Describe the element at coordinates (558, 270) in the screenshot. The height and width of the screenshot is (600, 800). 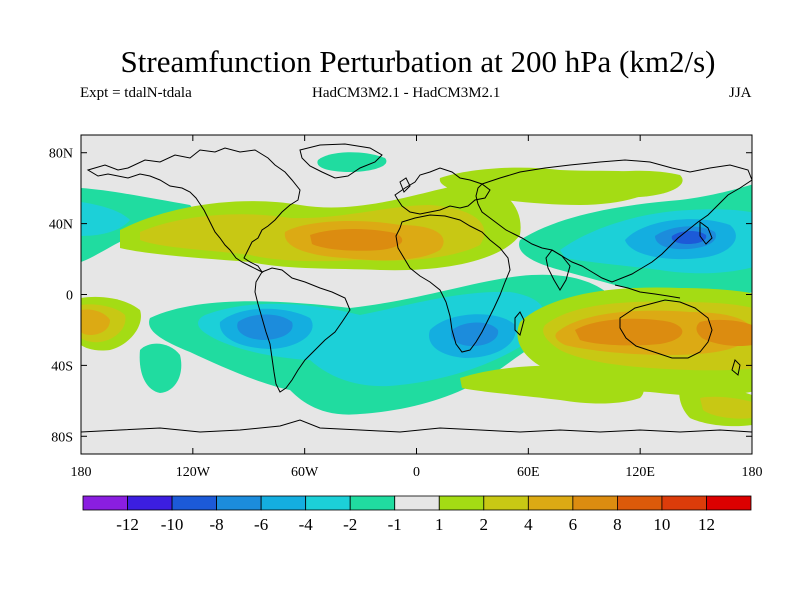
I see `coast-india` at that location.